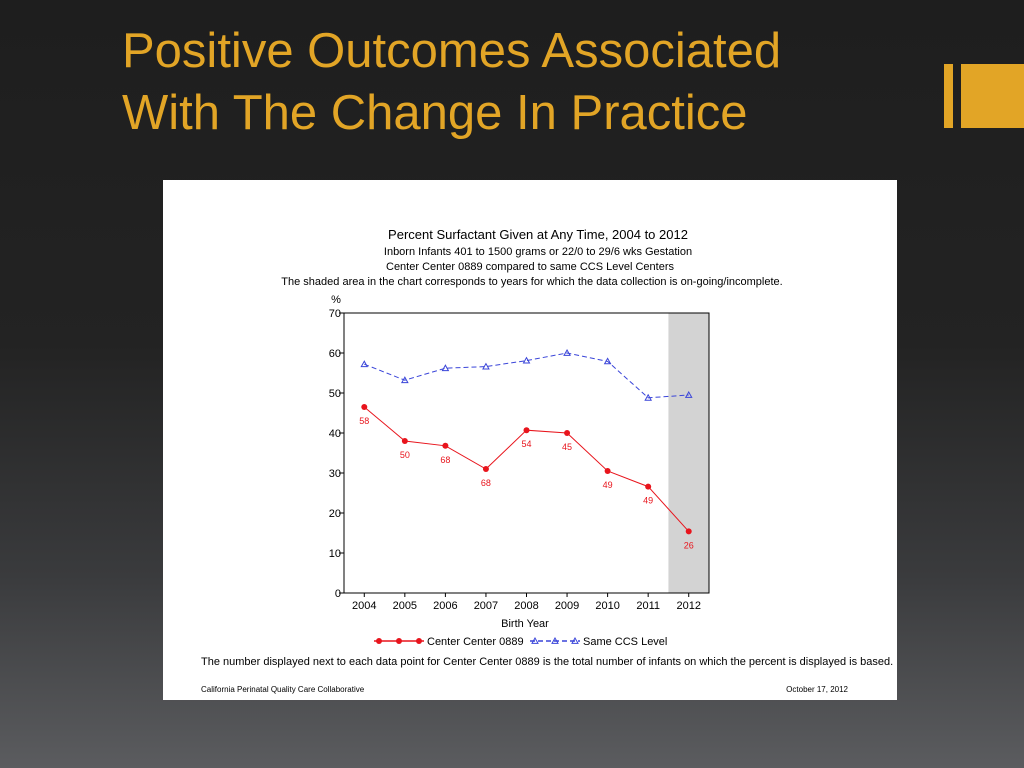  What do you see at coordinates (338, 594) in the screenshot?
I see `y-tick-label: 0` at bounding box center [338, 594].